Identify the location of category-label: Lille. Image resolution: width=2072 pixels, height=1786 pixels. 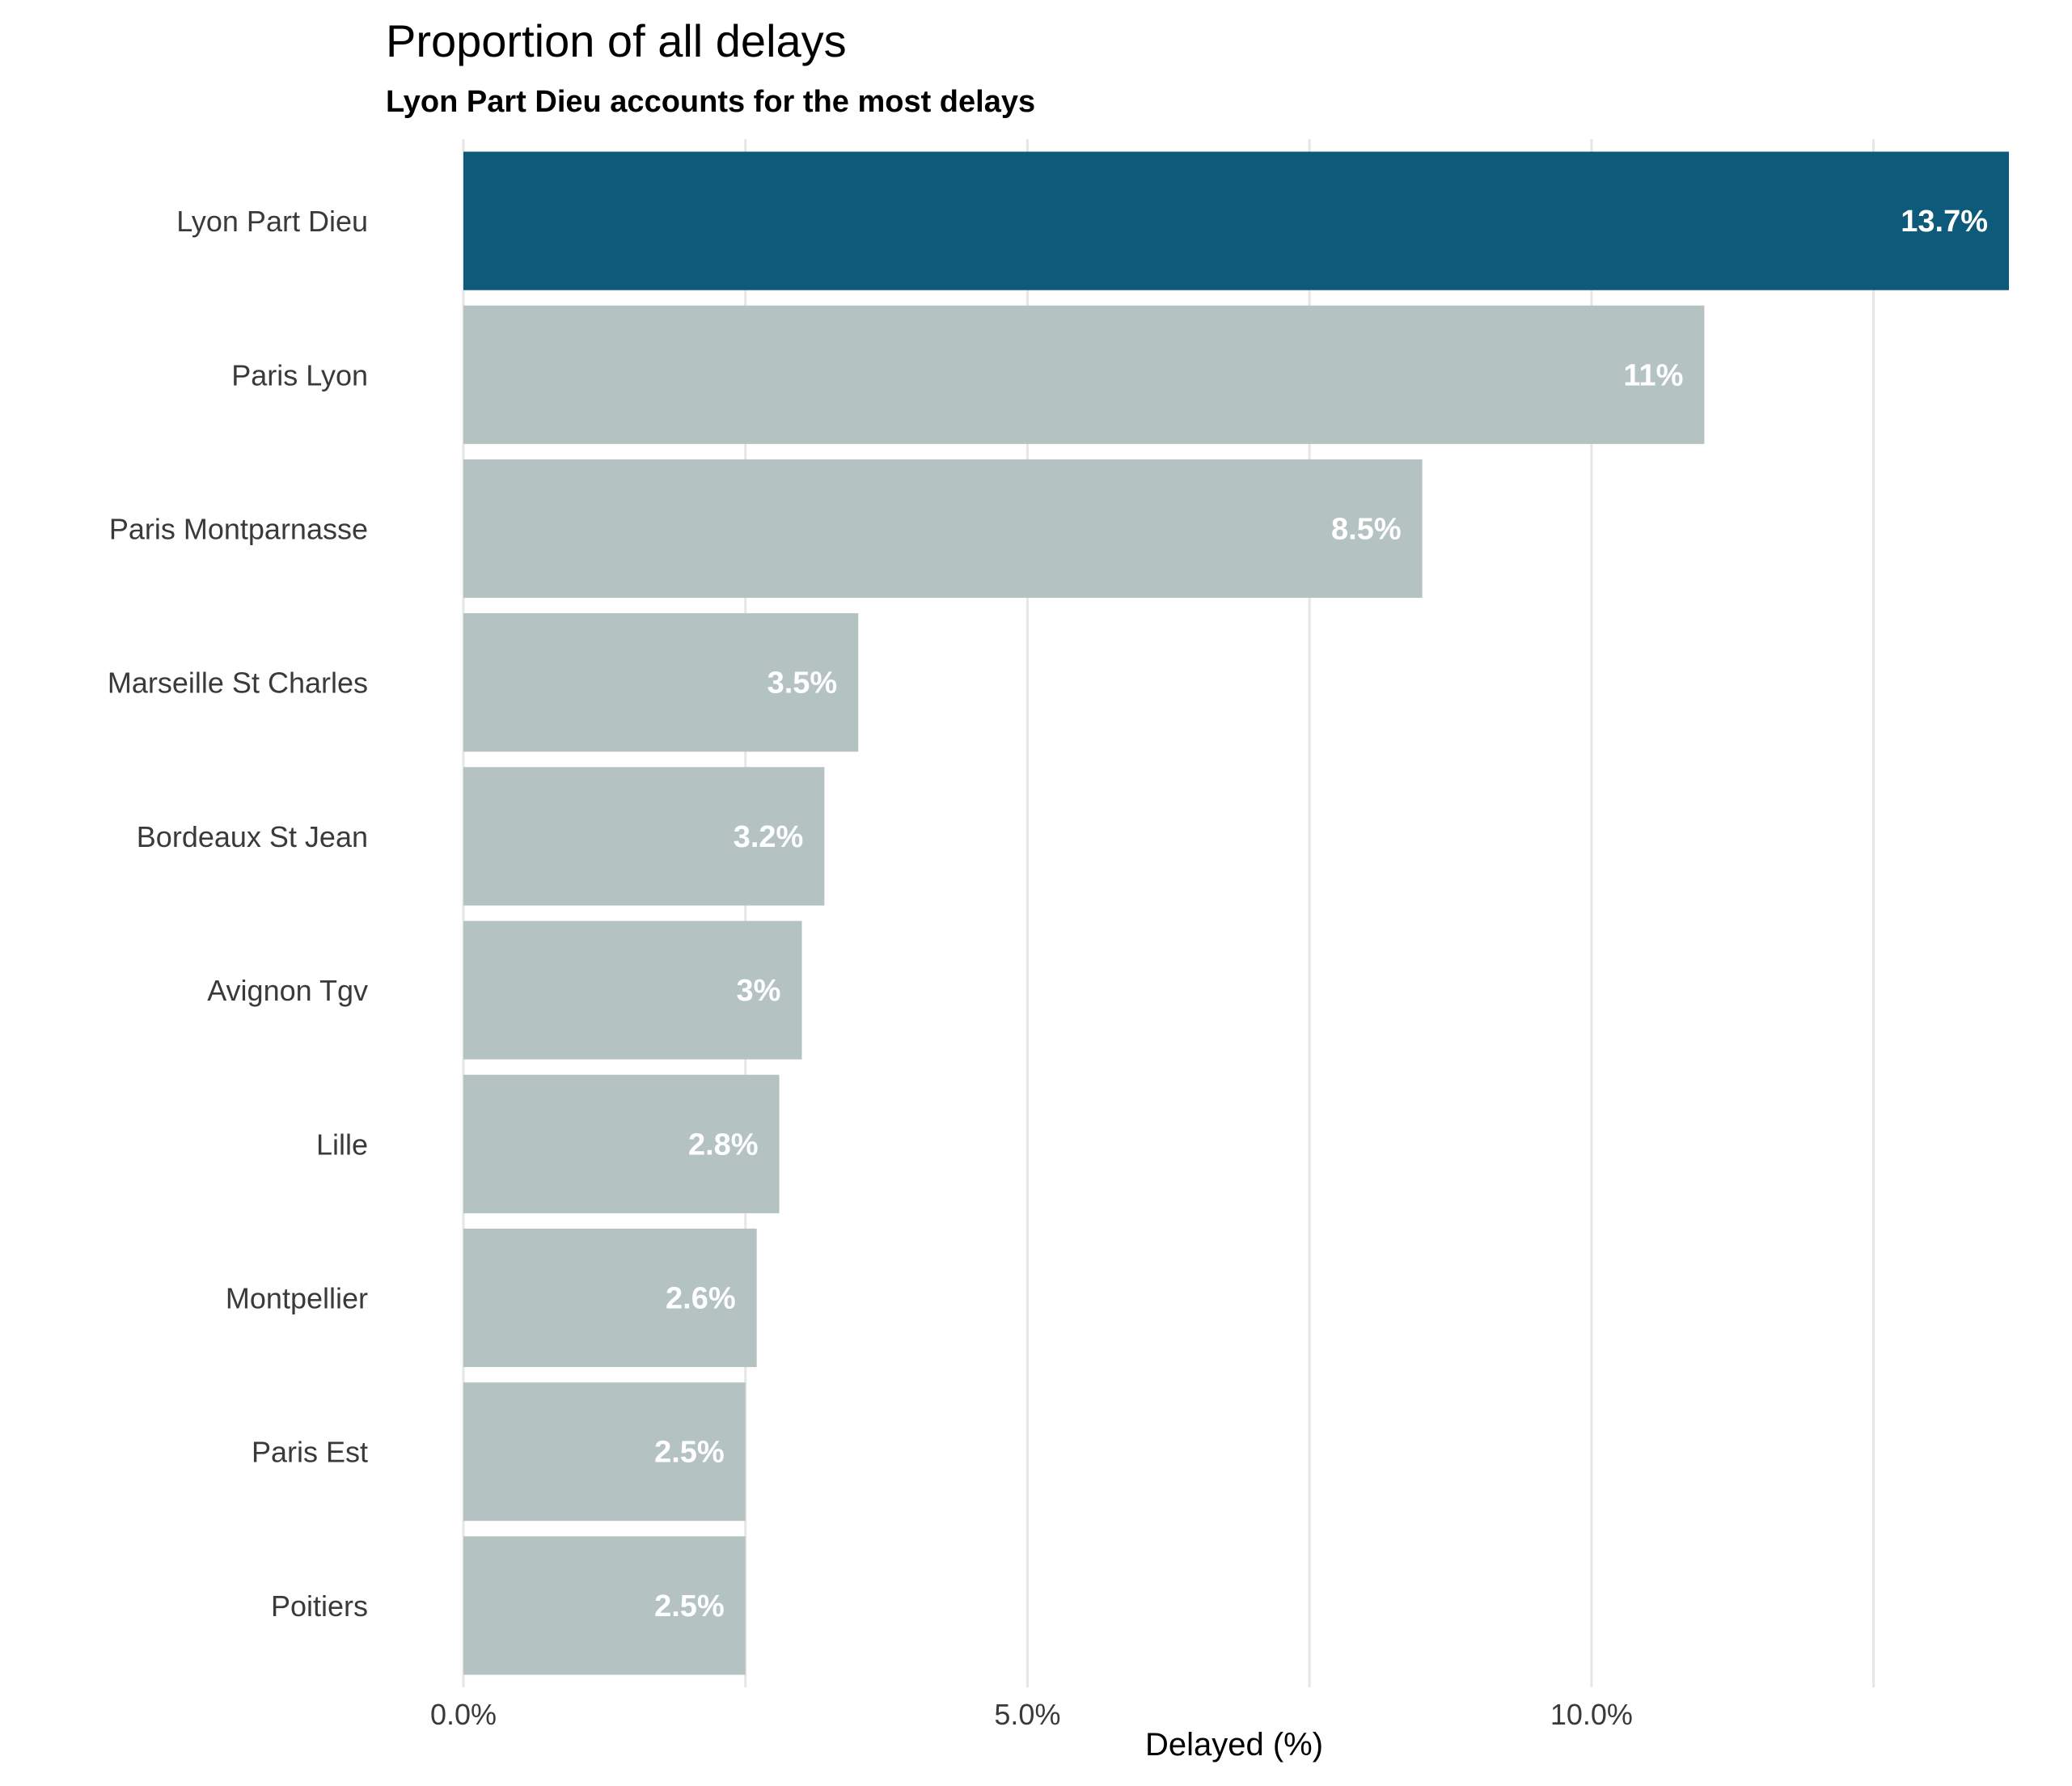
(342, 1144).